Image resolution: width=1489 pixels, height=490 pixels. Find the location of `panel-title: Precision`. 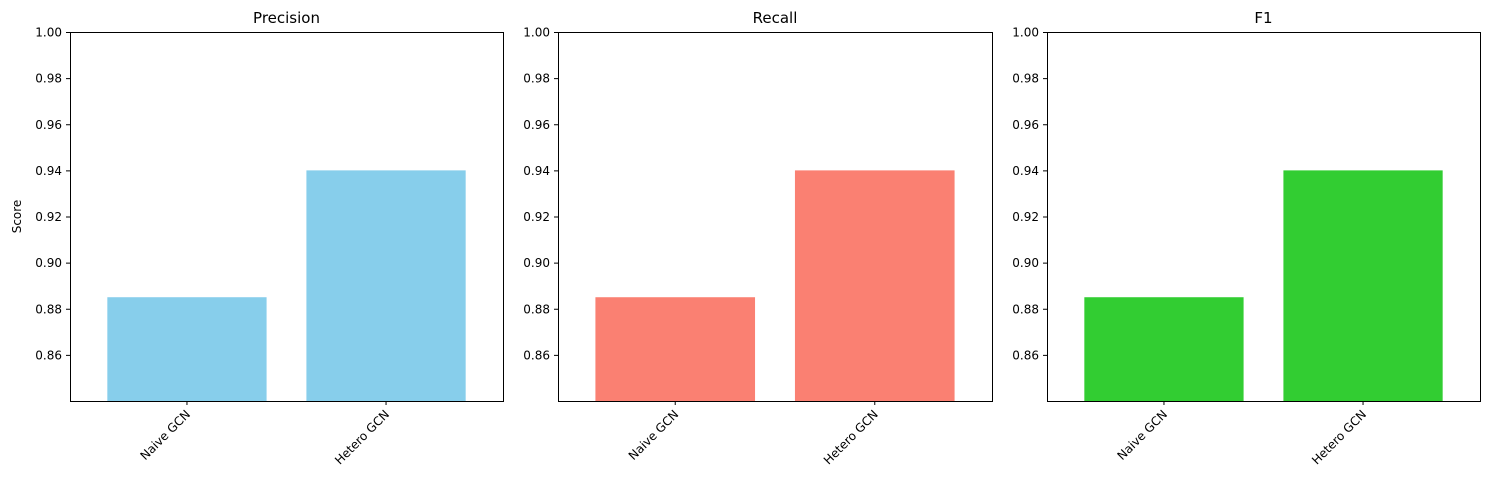

panel-title: Precision is located at coordinates (286, 18).